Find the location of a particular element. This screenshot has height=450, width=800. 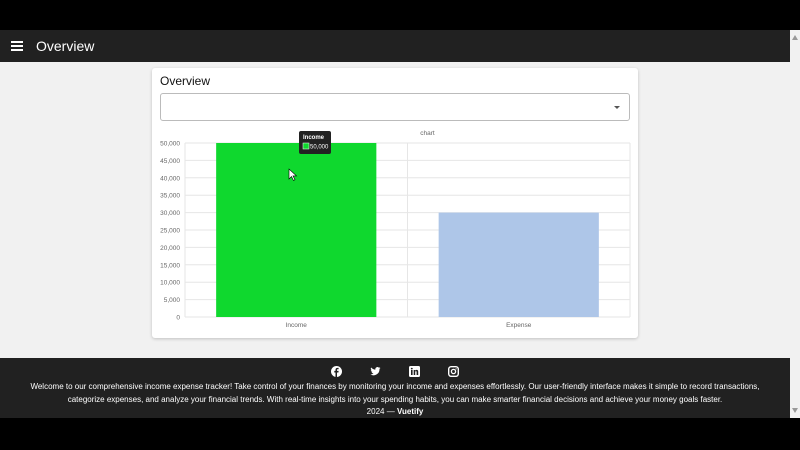

scrollbar is located at coordinates (795, 224).